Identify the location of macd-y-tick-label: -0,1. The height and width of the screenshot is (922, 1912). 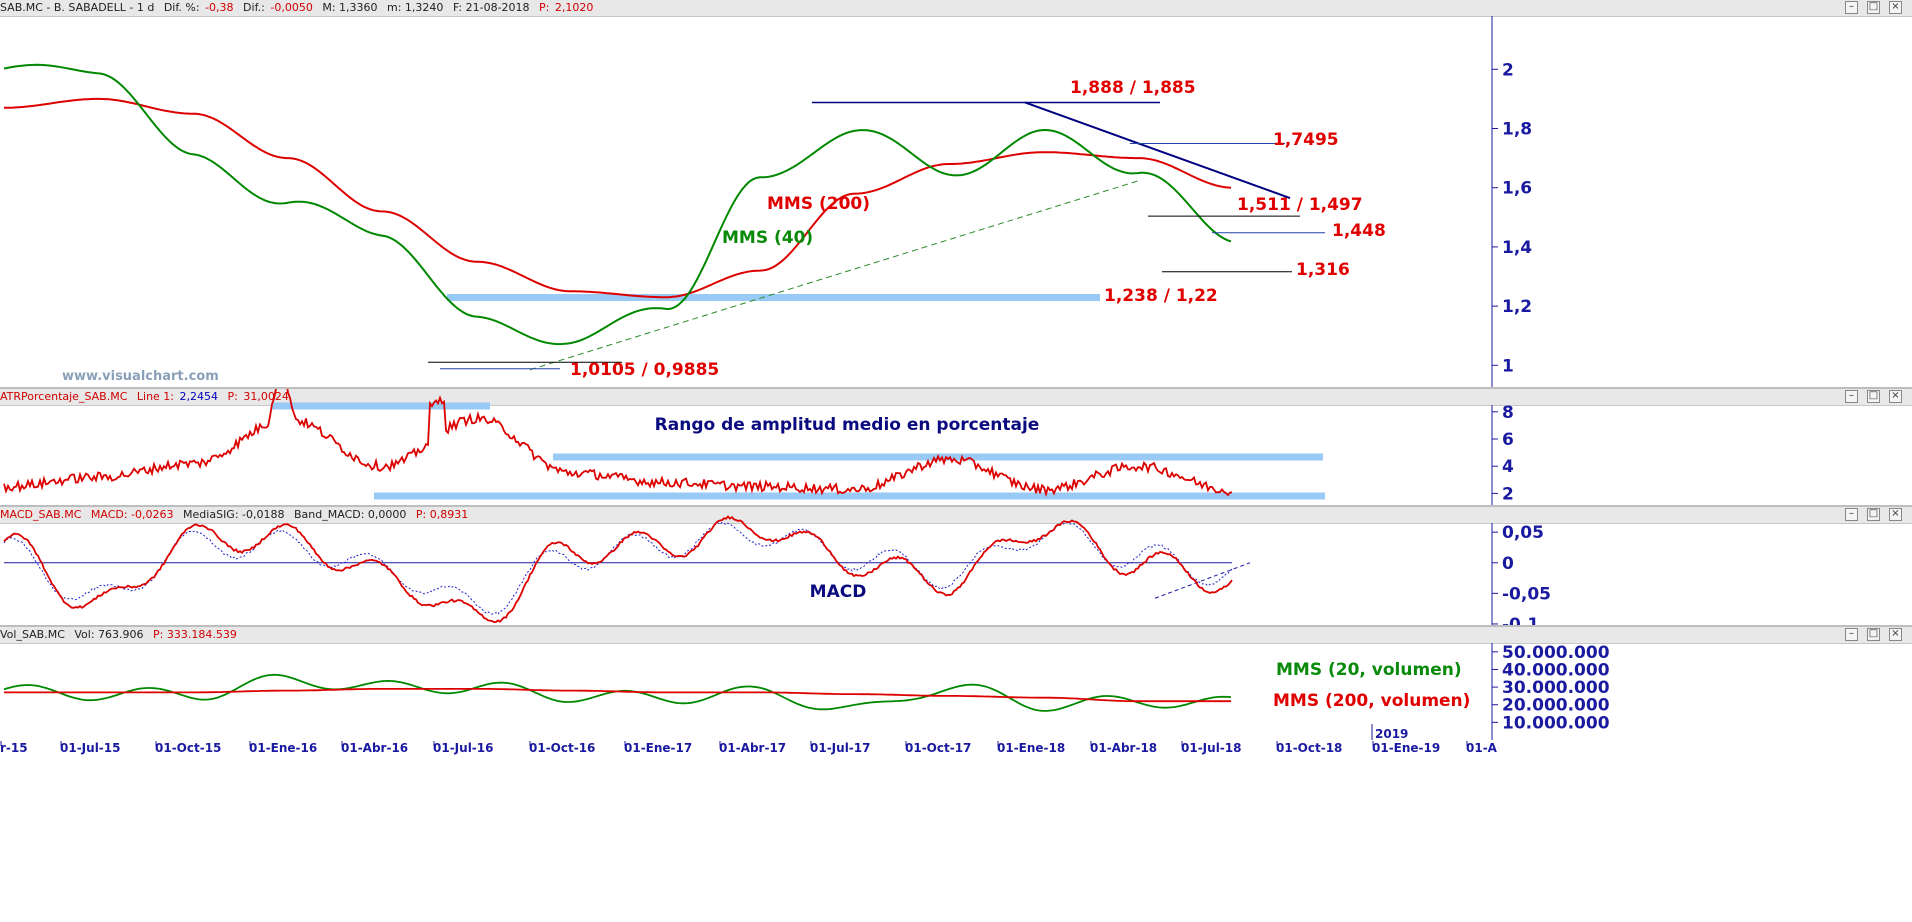
(1520, 621).